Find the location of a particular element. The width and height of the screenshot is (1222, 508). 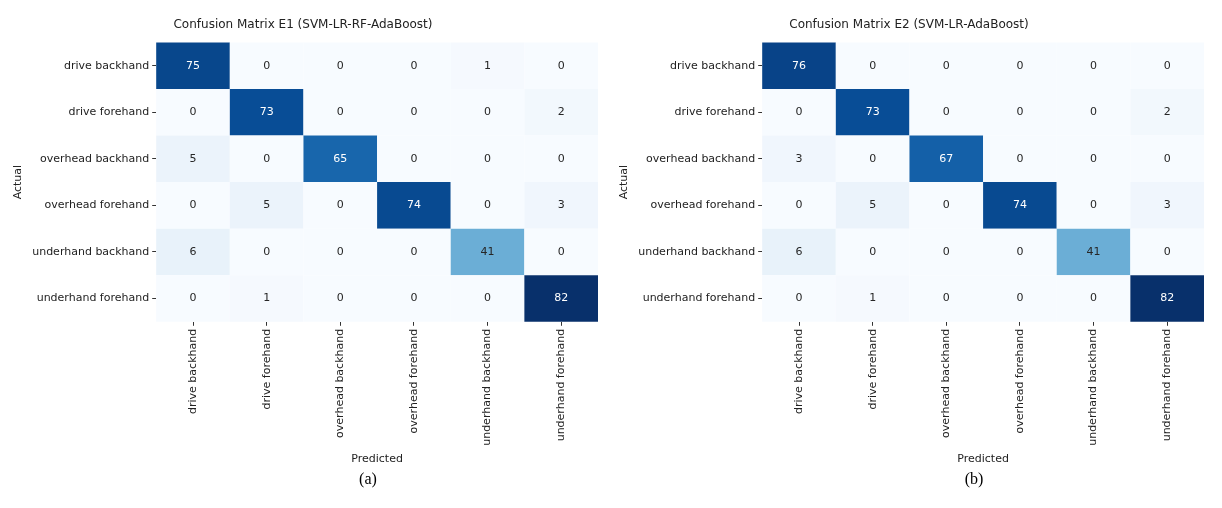

chart-title: Confusion Matrix E1 (SVM-LR-RF-AdaBoost) is located at coordinates (303, 24).